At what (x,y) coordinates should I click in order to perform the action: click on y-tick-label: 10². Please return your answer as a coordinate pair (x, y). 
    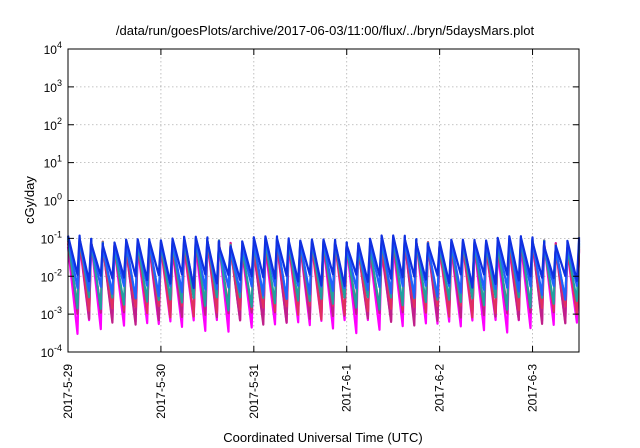
    Looking at the image, I should click on (53, 124).